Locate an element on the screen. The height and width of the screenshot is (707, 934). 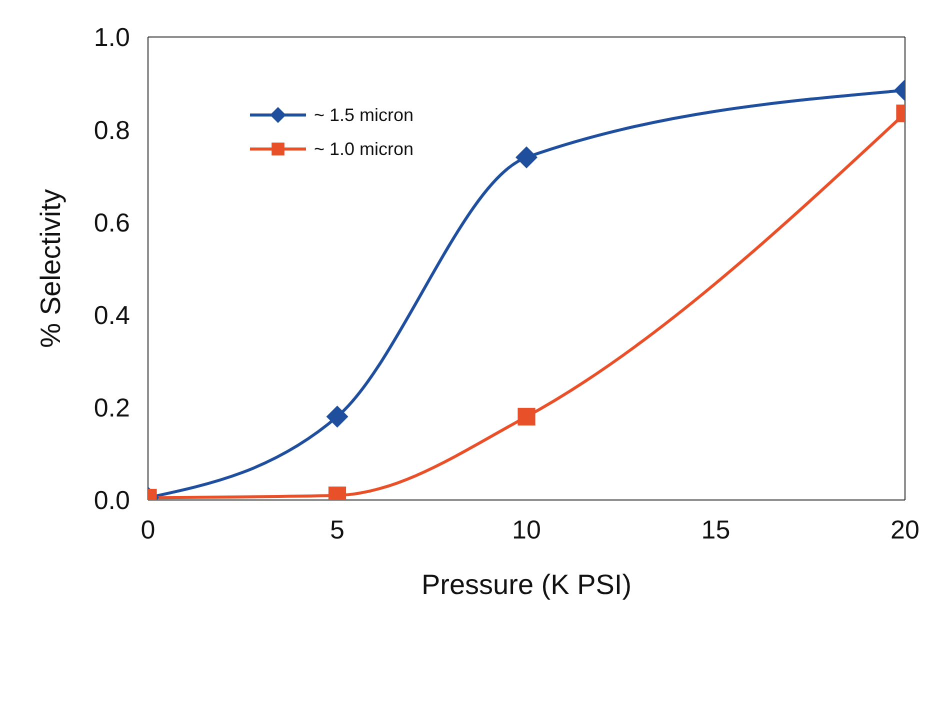
y-tick-label: 0.8 is located at coordinates (112, 129).